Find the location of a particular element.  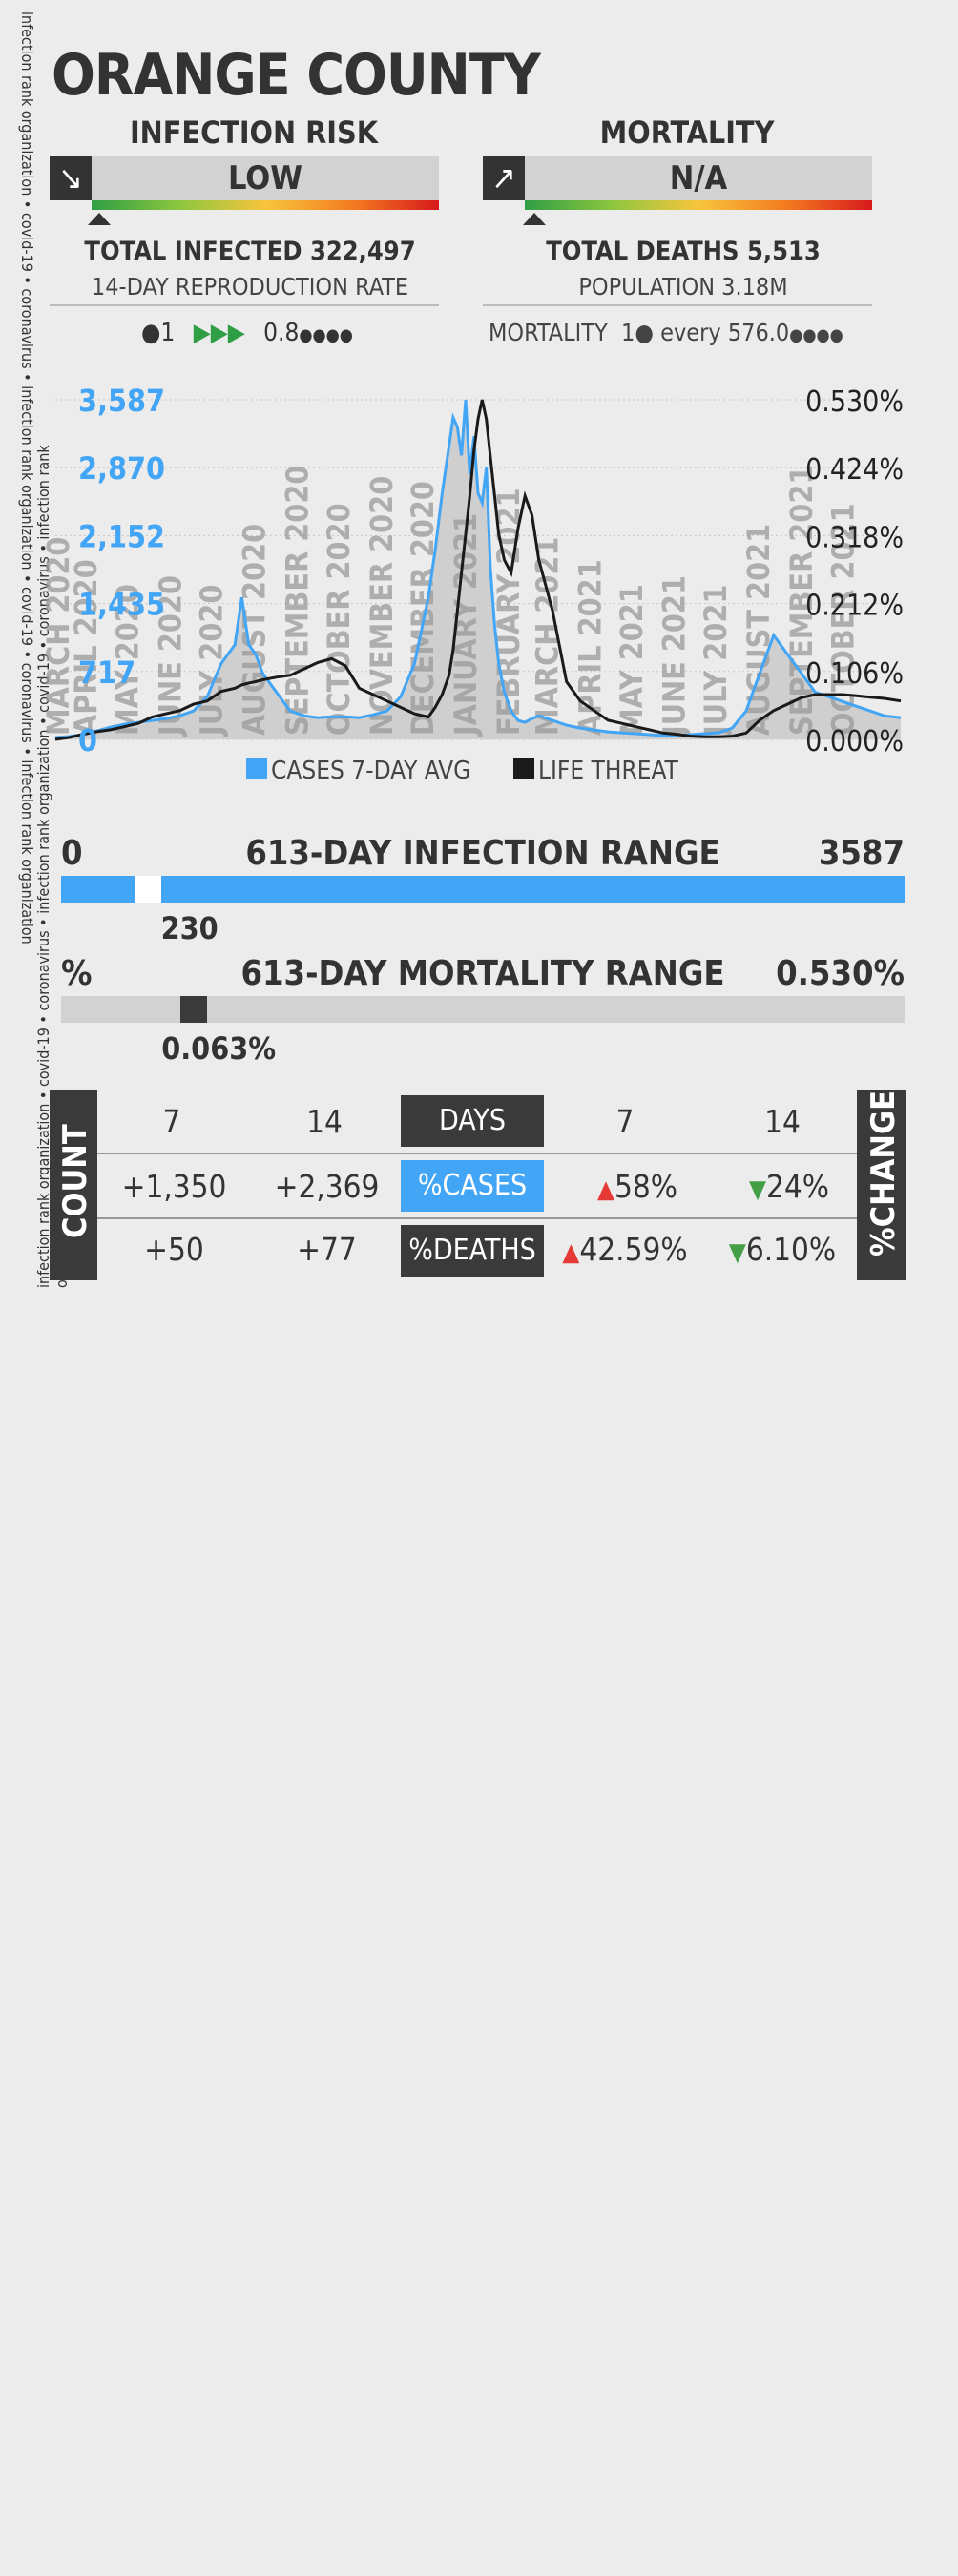

month-label: SEPTEMBER 2020 is located at coordinates (298, 601).